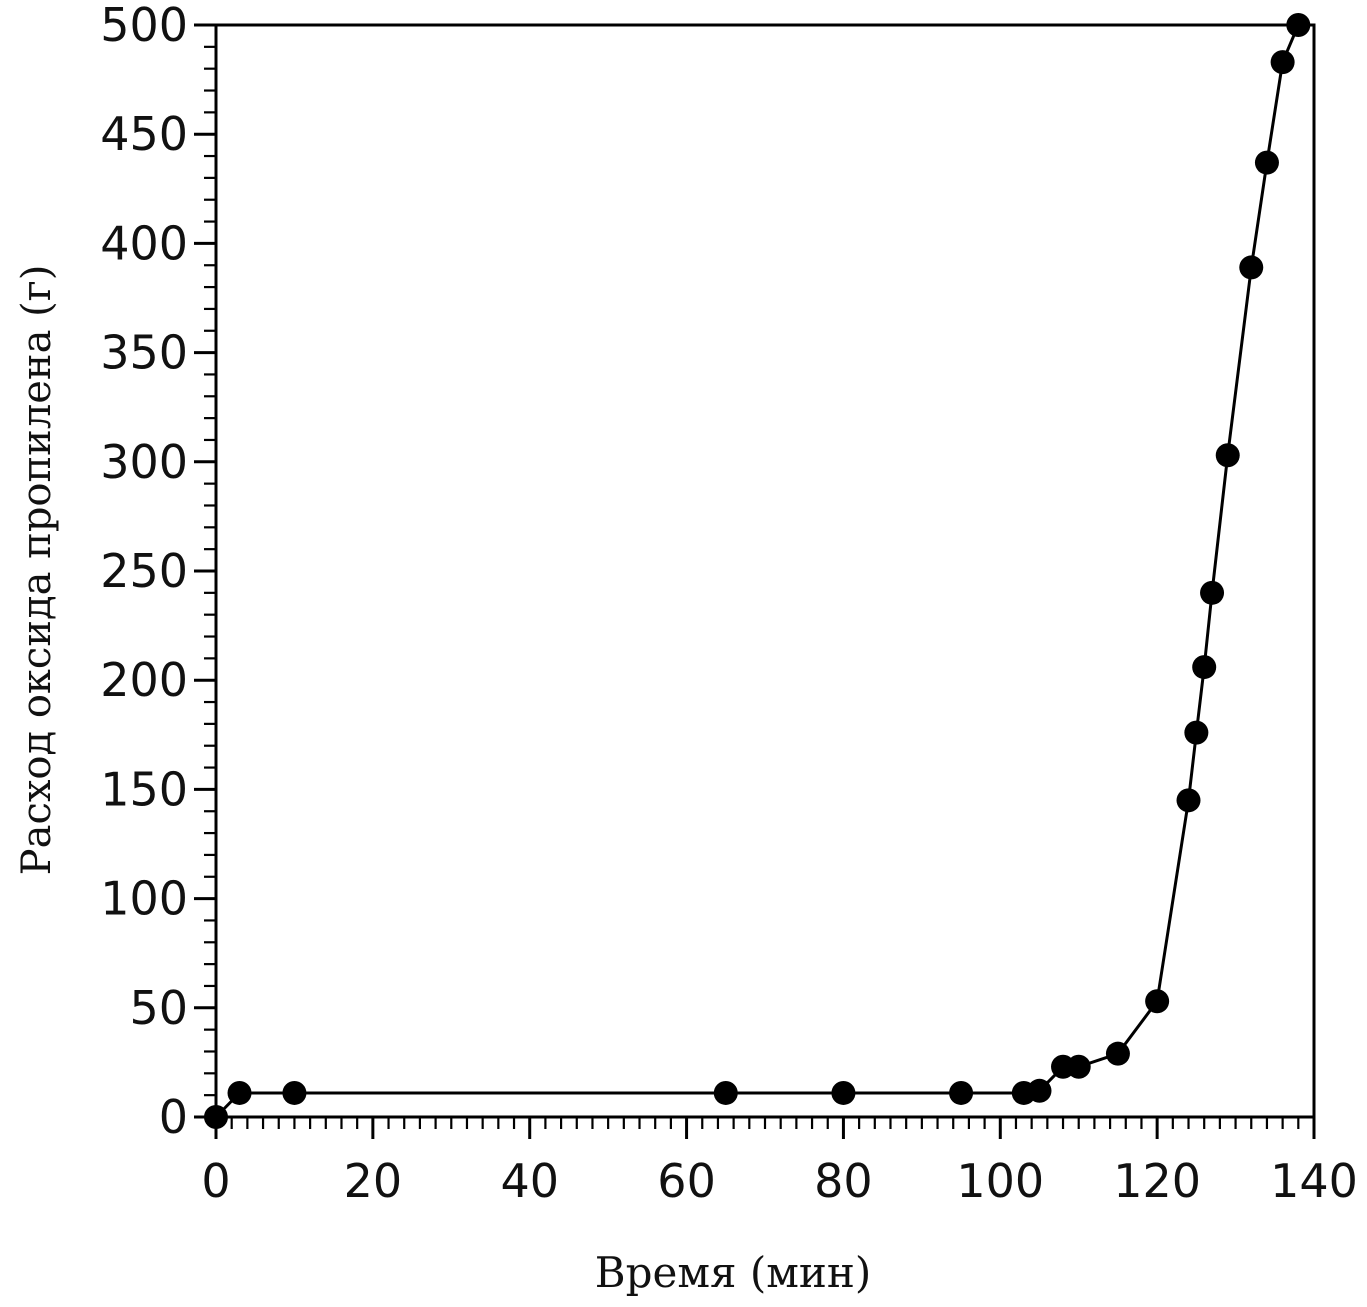 Image resolution: width=1367 pixels, height=1307 pixels. Describe the element at coordinates (158, 1008) in the screenshot. I see `y-tick-label: 50` at that location.